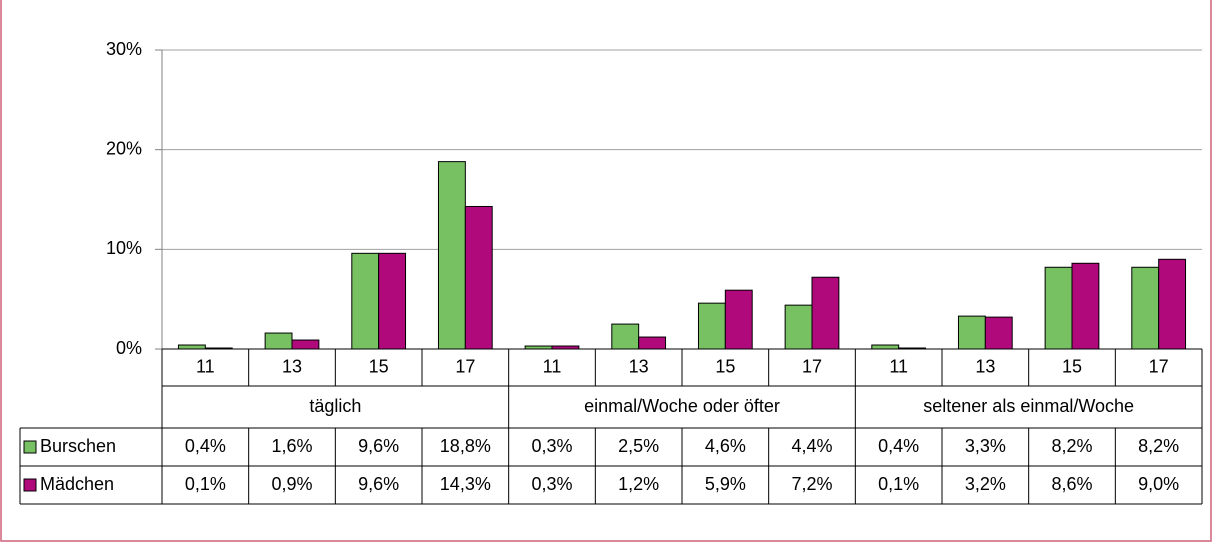 This screenshot has width=1213, height=543. Describe the element at coordinates (638, 484) in the screenshot. I see `data-label: 1,2%` at that location.